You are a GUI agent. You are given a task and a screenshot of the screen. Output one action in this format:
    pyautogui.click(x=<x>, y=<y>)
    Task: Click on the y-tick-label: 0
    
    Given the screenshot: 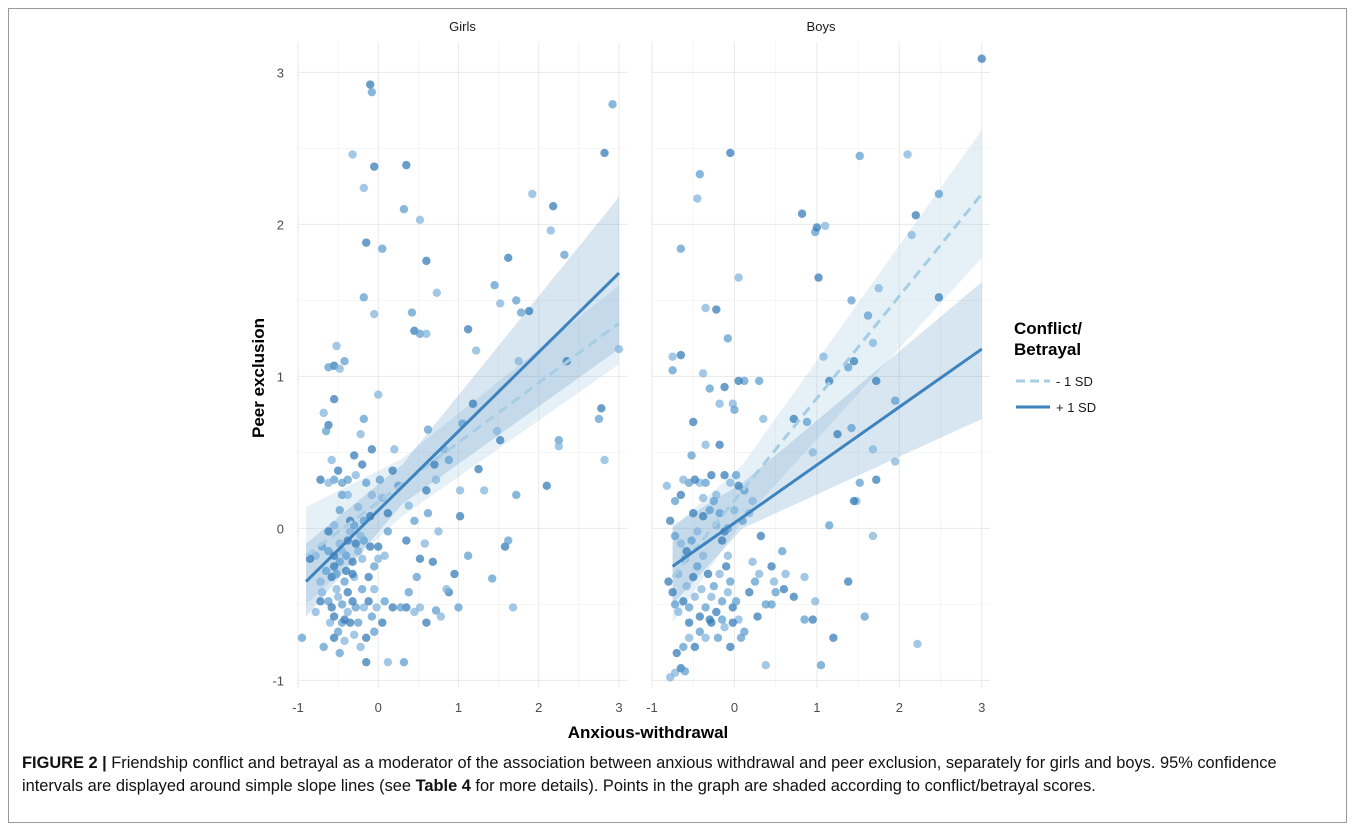 What is the action you would take?
    pyautogui.click(x=280, y=528)
    